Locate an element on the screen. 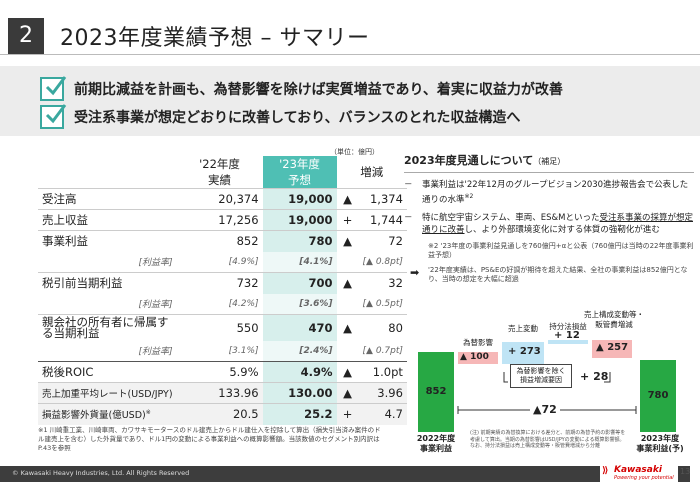 The height and width of the screenshot is (485, 700). mix-step-value: ▲ 257 is located at coordinates (612, 347).